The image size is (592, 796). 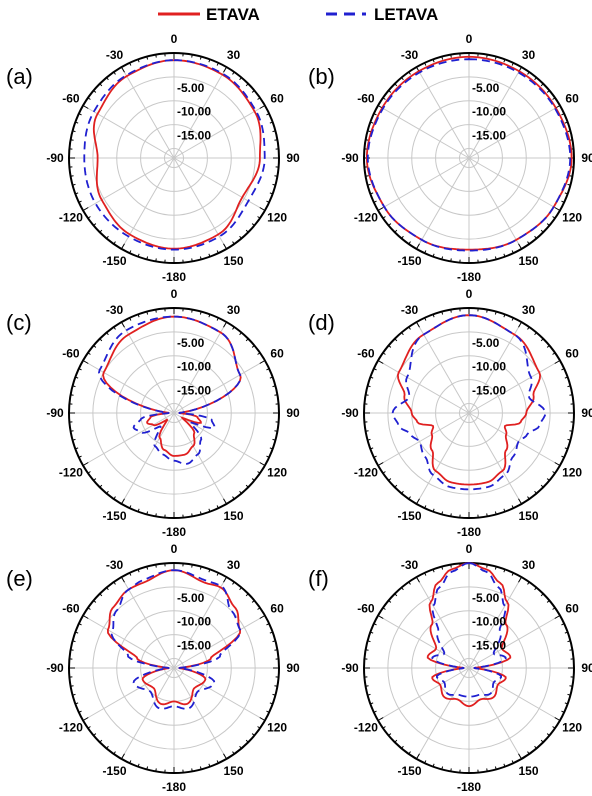 What do you see at coordinates (71, 218) in the screenshot?
I see `angle-tick-label: -120` at bounding box center [71, 218].